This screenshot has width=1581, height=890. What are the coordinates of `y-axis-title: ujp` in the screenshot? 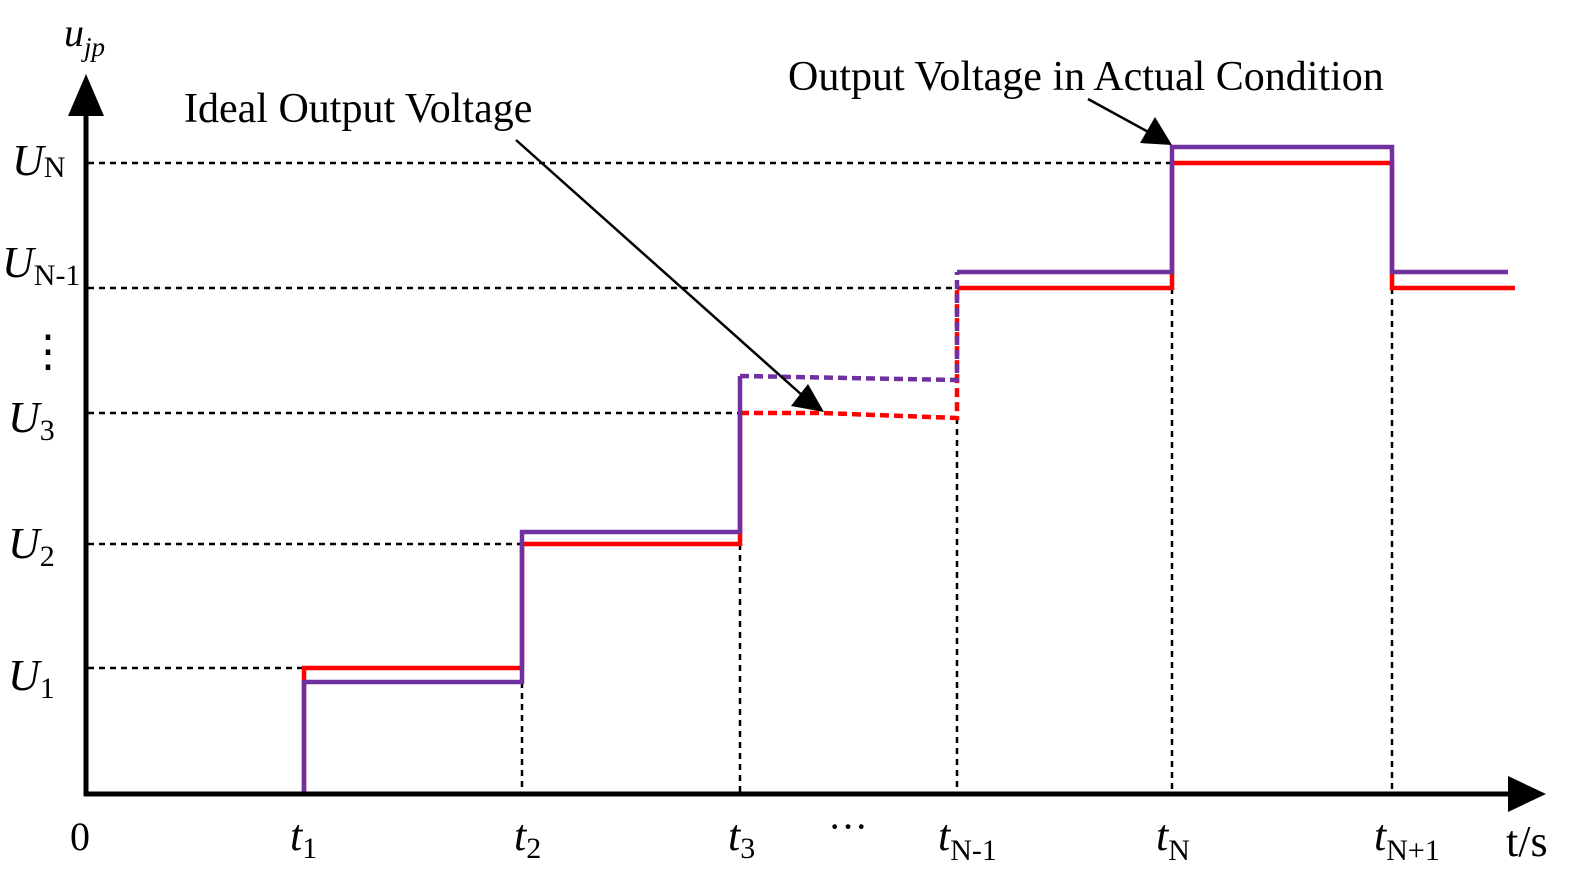 It's located at (84, 36).